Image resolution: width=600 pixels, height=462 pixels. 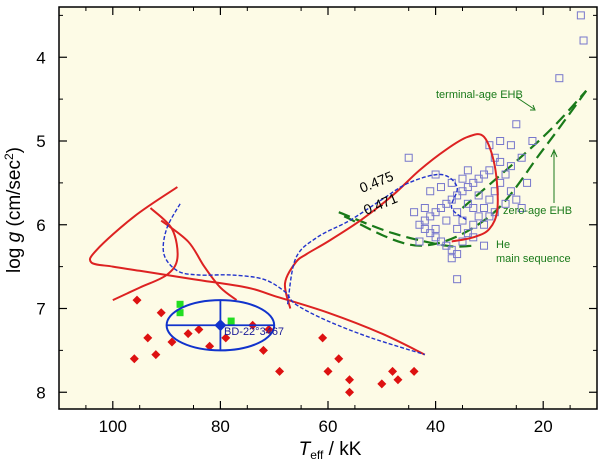 What do you see at coordinates (40, 141) in the screenshot?
I see `y-tick-label: 5` at bounding box center [40, 141].